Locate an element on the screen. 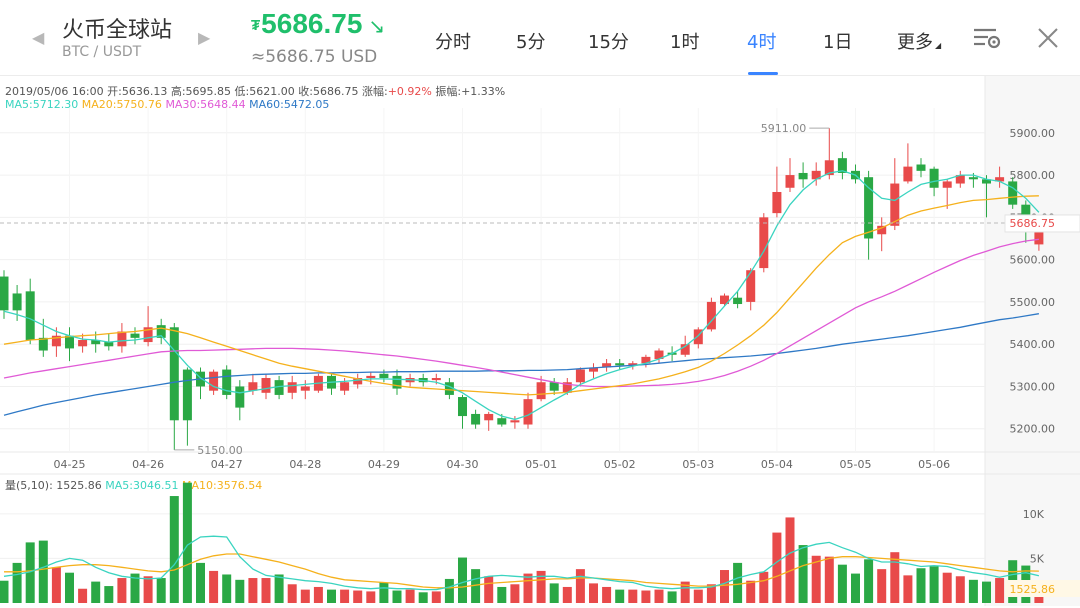  date-tick-label: 04-26 is located at coordinates (148, 464).